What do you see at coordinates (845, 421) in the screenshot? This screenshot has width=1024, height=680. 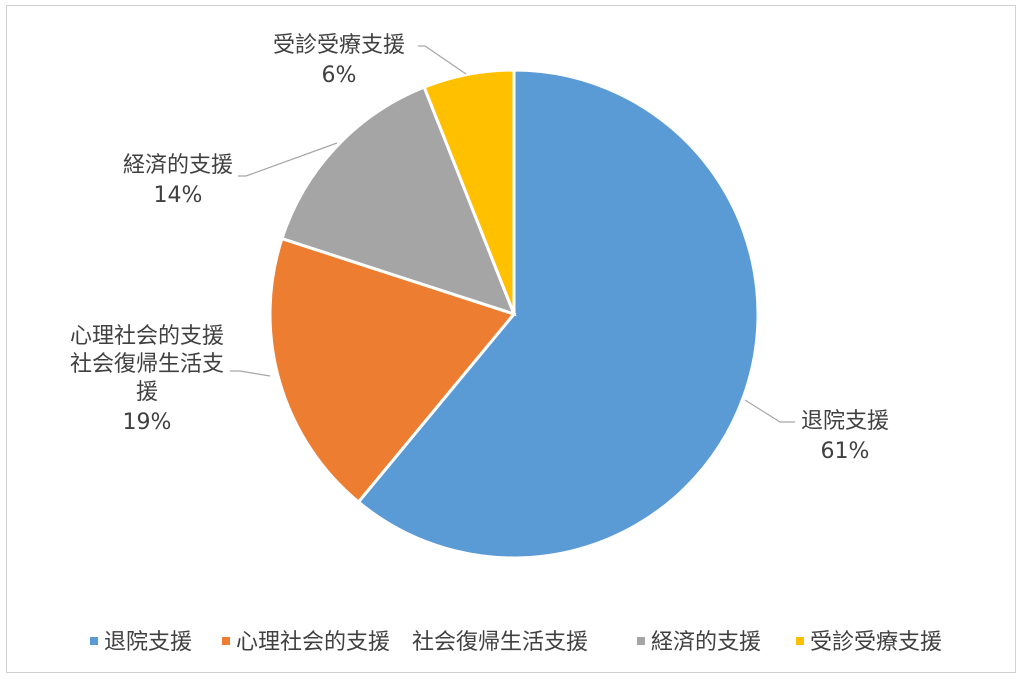 I see `slice-label: 退院支援` at bounding box center [845, 421].